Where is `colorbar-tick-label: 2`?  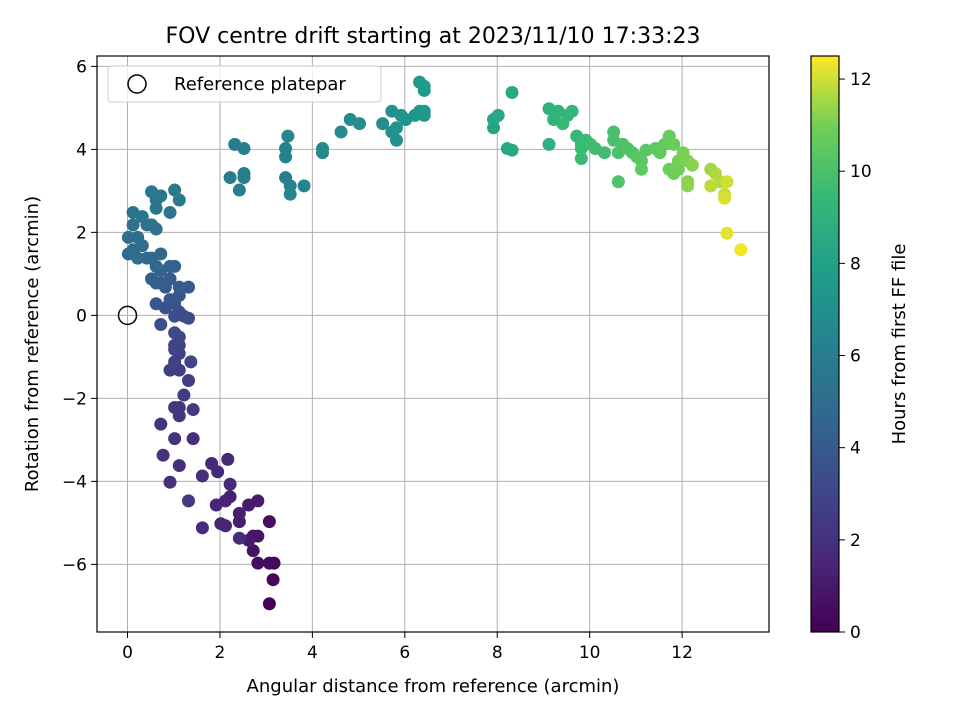
colorbar-tick-label: 2 is located at coordinates (855, 541).